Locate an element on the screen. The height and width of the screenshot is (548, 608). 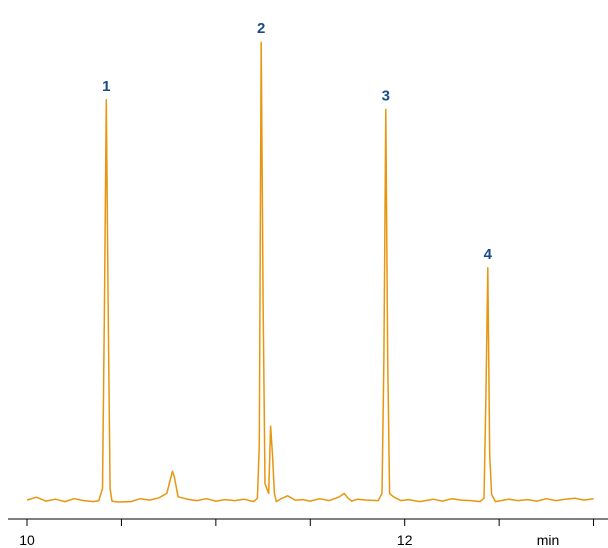
peak-label-1: 1 is located at coordinates (106, 86).